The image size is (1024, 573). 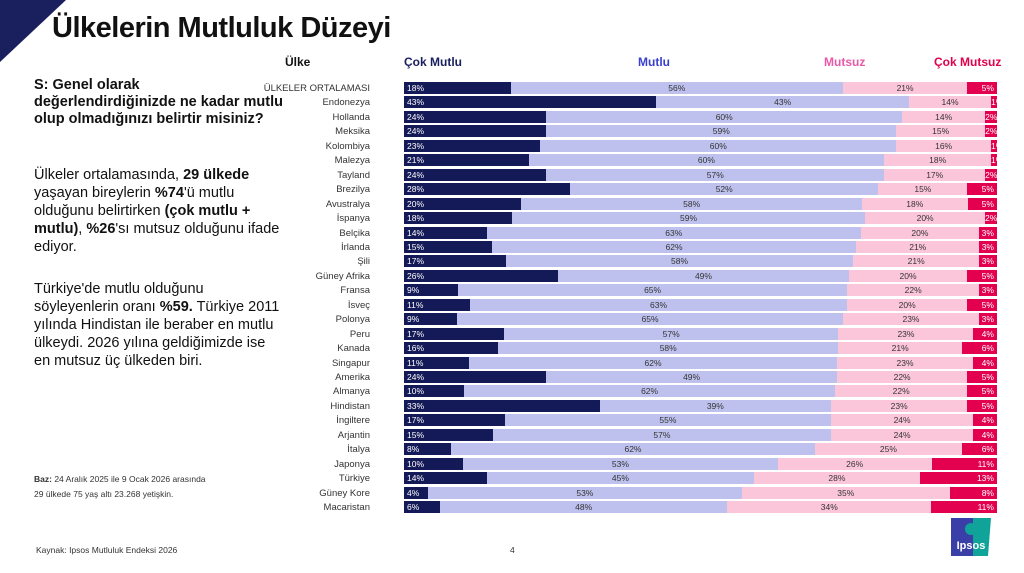 I want to click on bar-segment-unhappy: 34%, so click(x=829, y=507).